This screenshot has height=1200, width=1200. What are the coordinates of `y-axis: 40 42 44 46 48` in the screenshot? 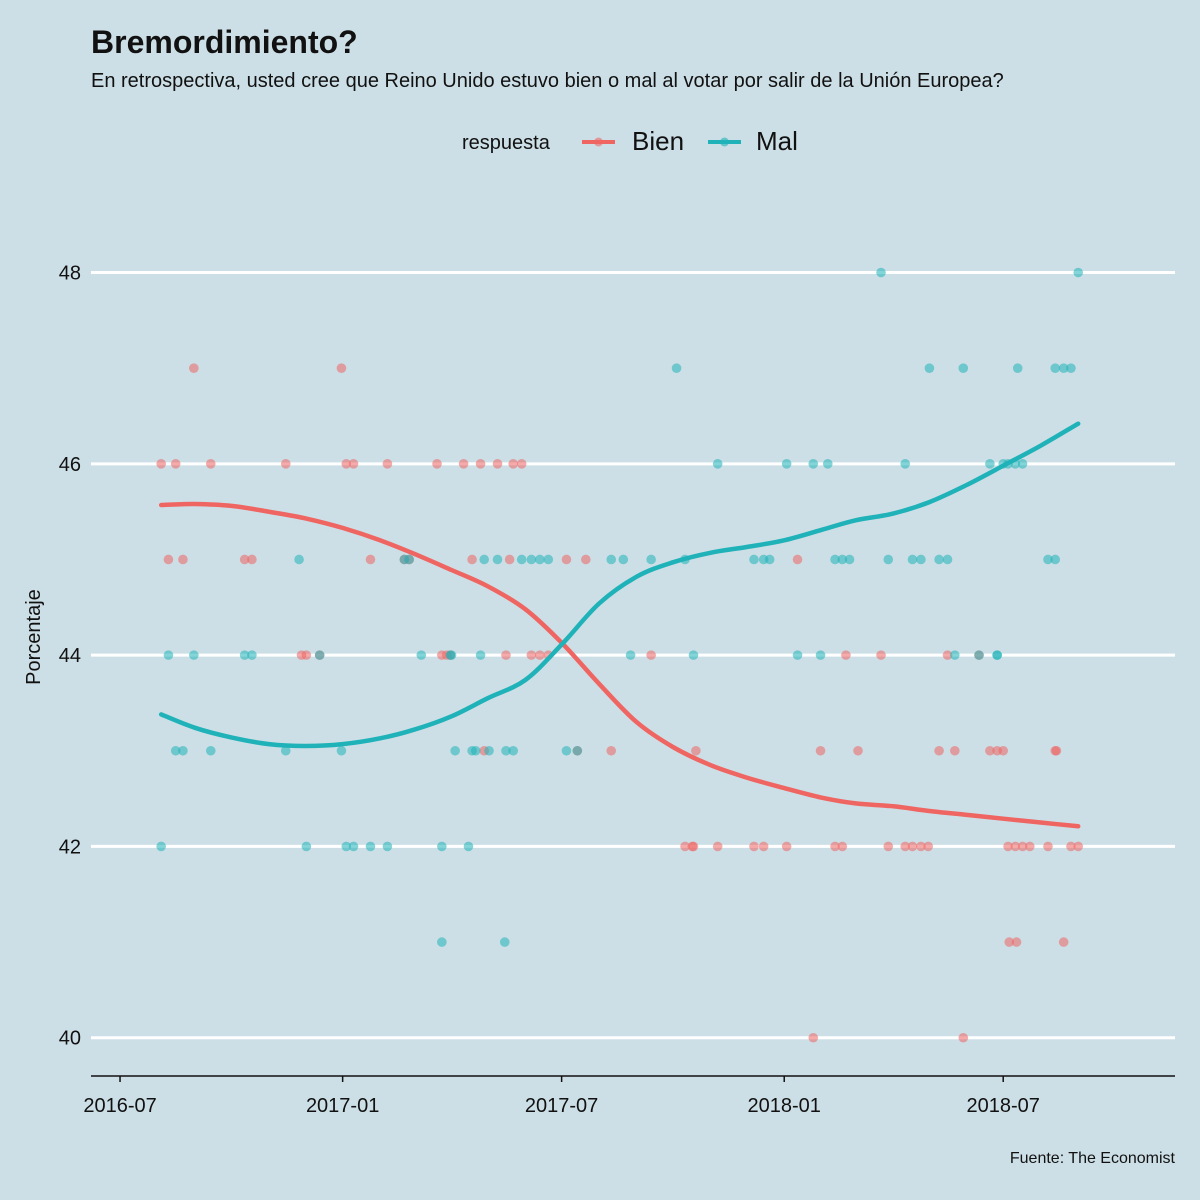 It's located at (70, 656).